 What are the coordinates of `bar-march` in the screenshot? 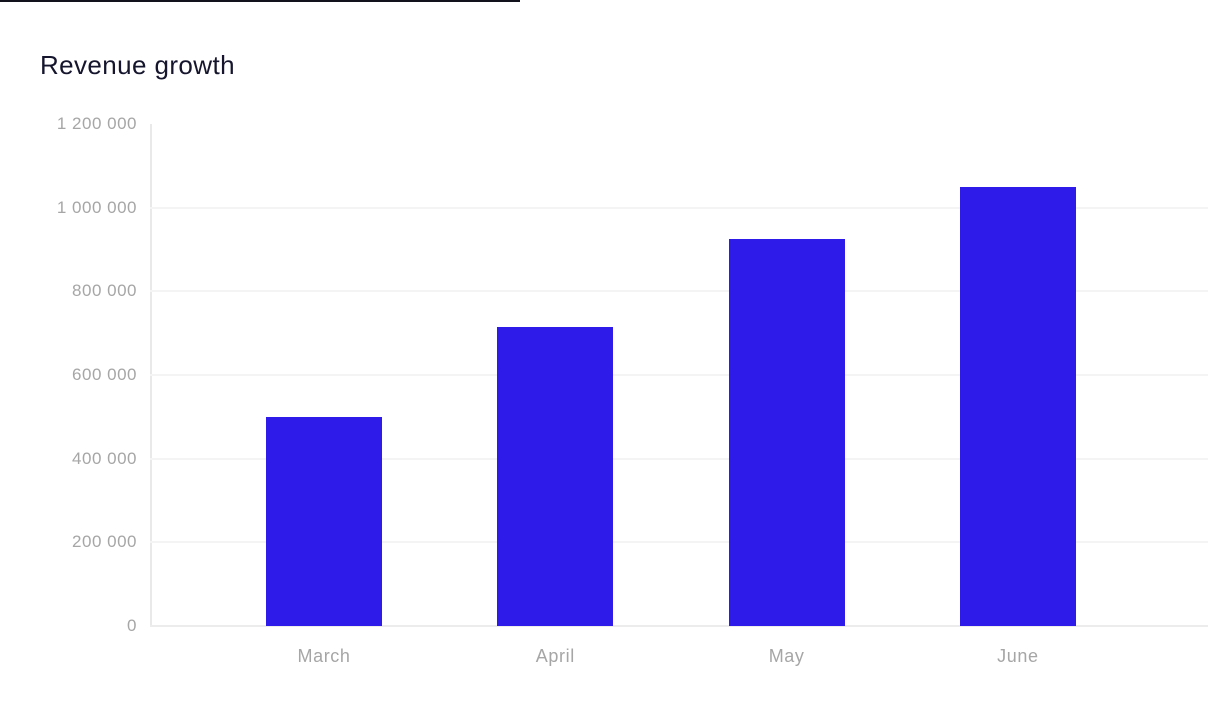 It's located at (324, 521).